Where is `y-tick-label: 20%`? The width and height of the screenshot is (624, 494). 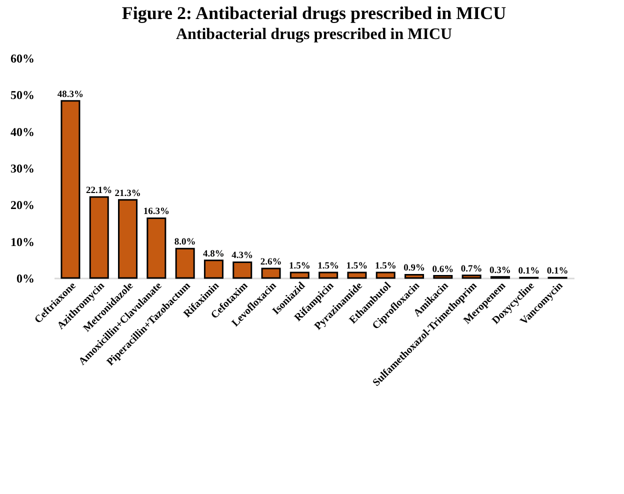 y-tick-label: 20% is located at coordinates (22, 205).